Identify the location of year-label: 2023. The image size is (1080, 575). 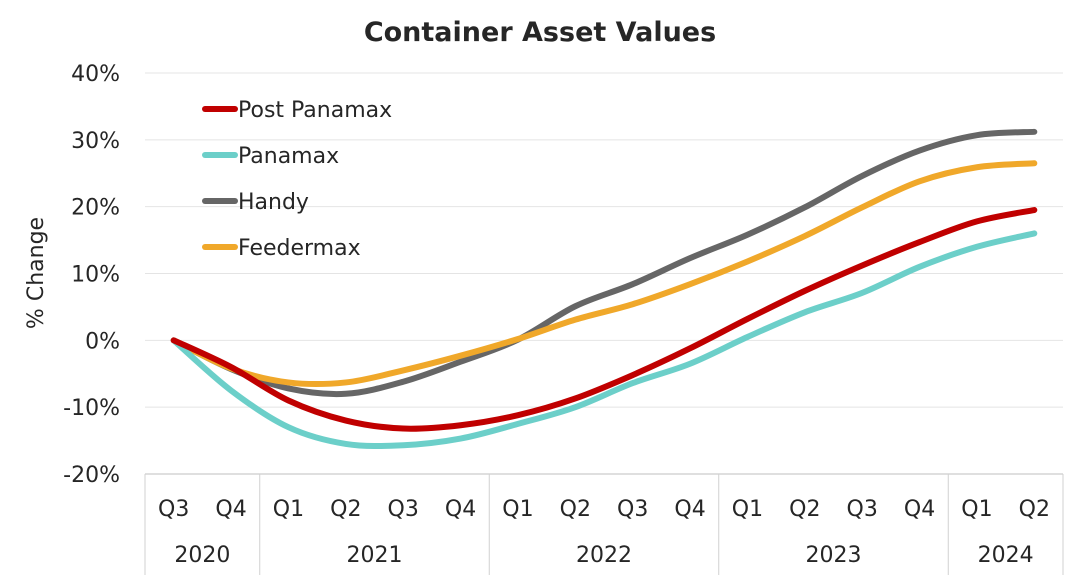
(834, 555).